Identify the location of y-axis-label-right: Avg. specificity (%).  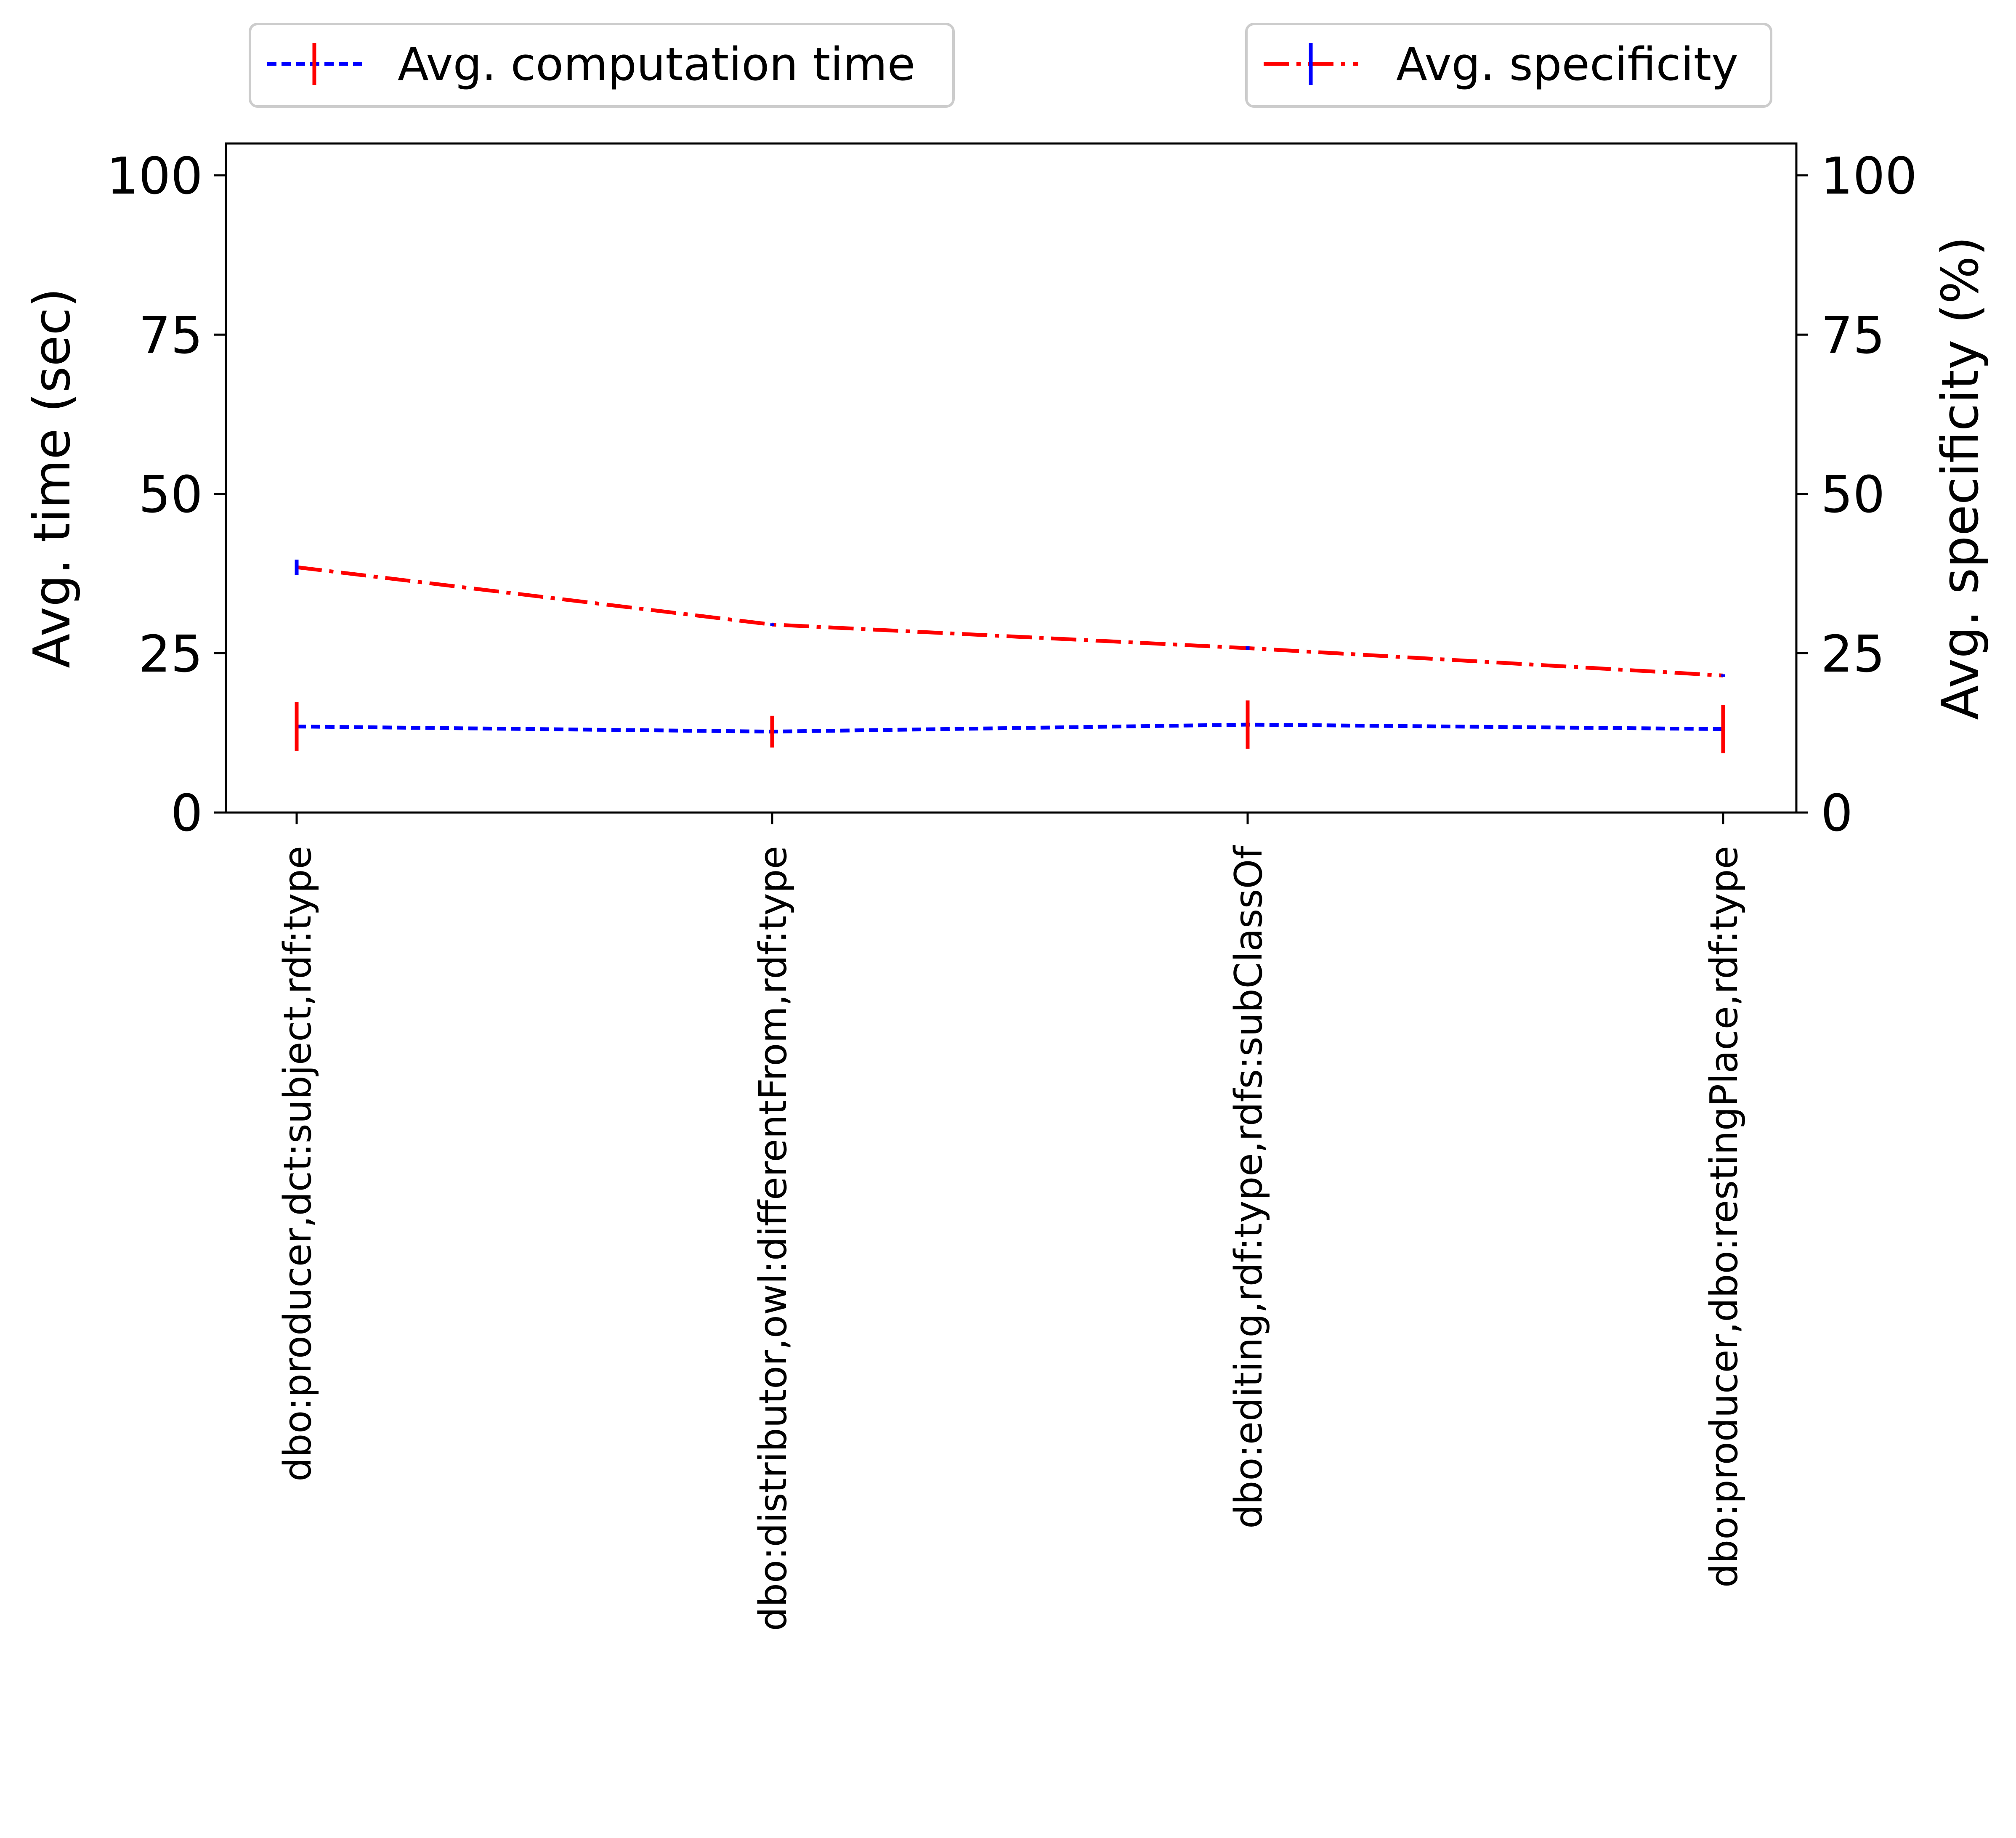
(1961, 478).